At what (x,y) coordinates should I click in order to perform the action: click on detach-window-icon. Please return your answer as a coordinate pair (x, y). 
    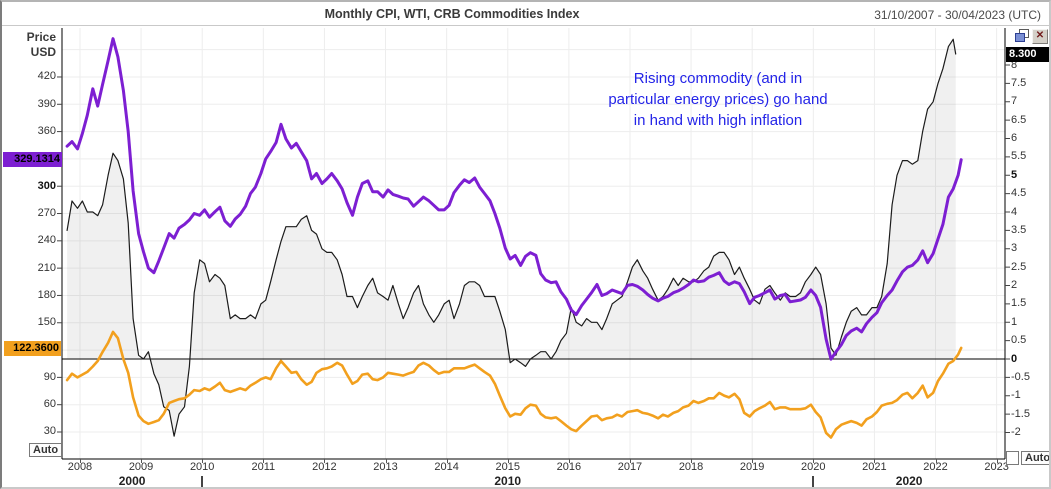
    Looking at the image, I should click on (1022, 35).